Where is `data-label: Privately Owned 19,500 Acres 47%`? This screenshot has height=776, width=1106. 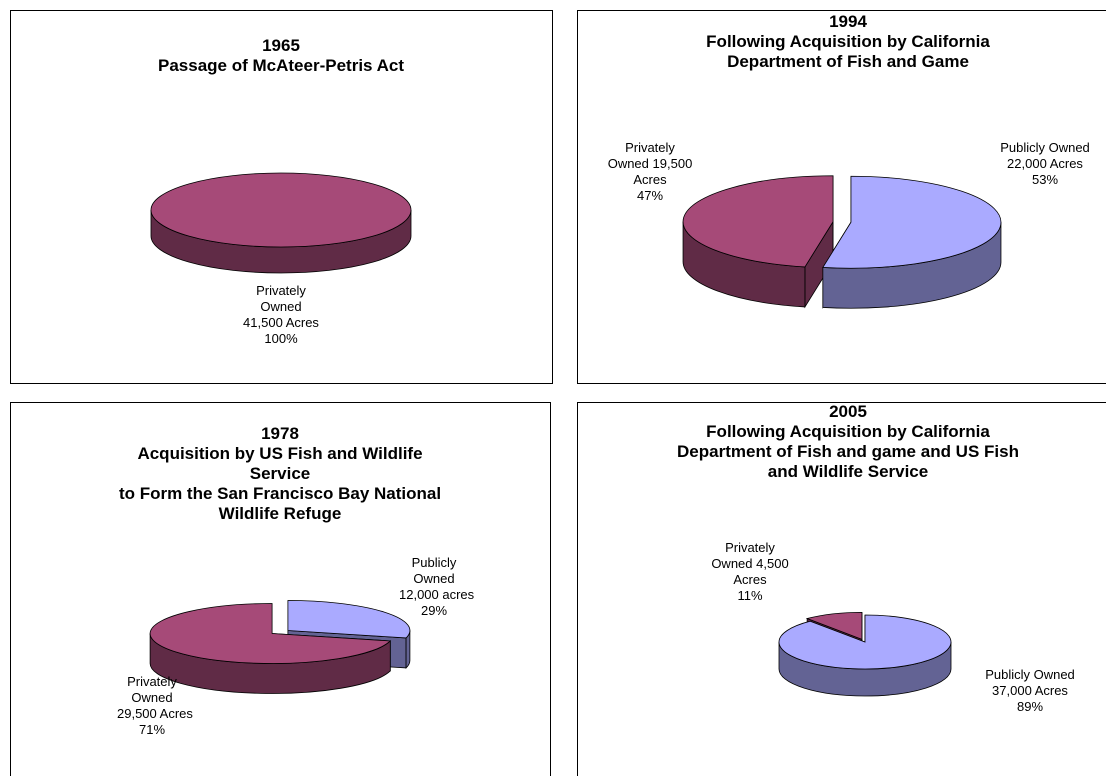 data-label: Privately Owned 19,500 Acres 47% is located at coordinates (650, 172).